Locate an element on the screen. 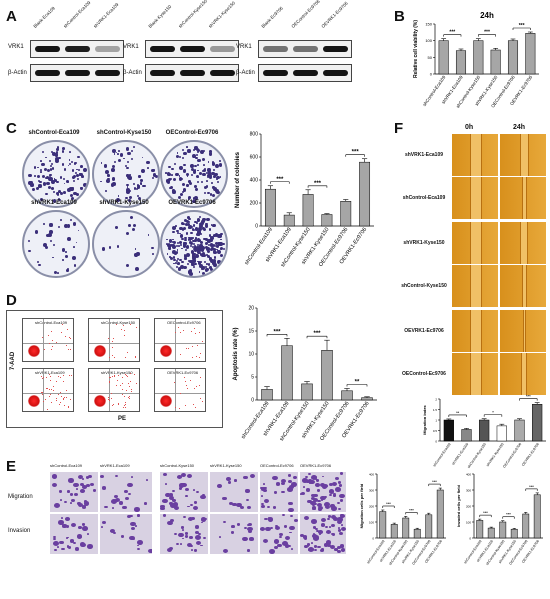  quadrant-h is located at coordinates (180, 343).